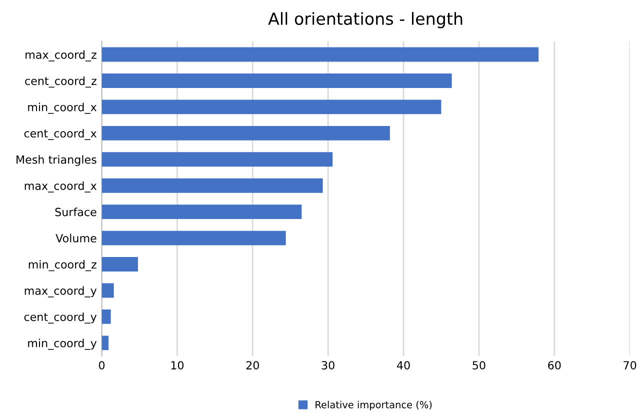 The width and height of the screenshot is (644, 414). I want to click on y-tick-label: cent_coord_z, so click(60, 82).